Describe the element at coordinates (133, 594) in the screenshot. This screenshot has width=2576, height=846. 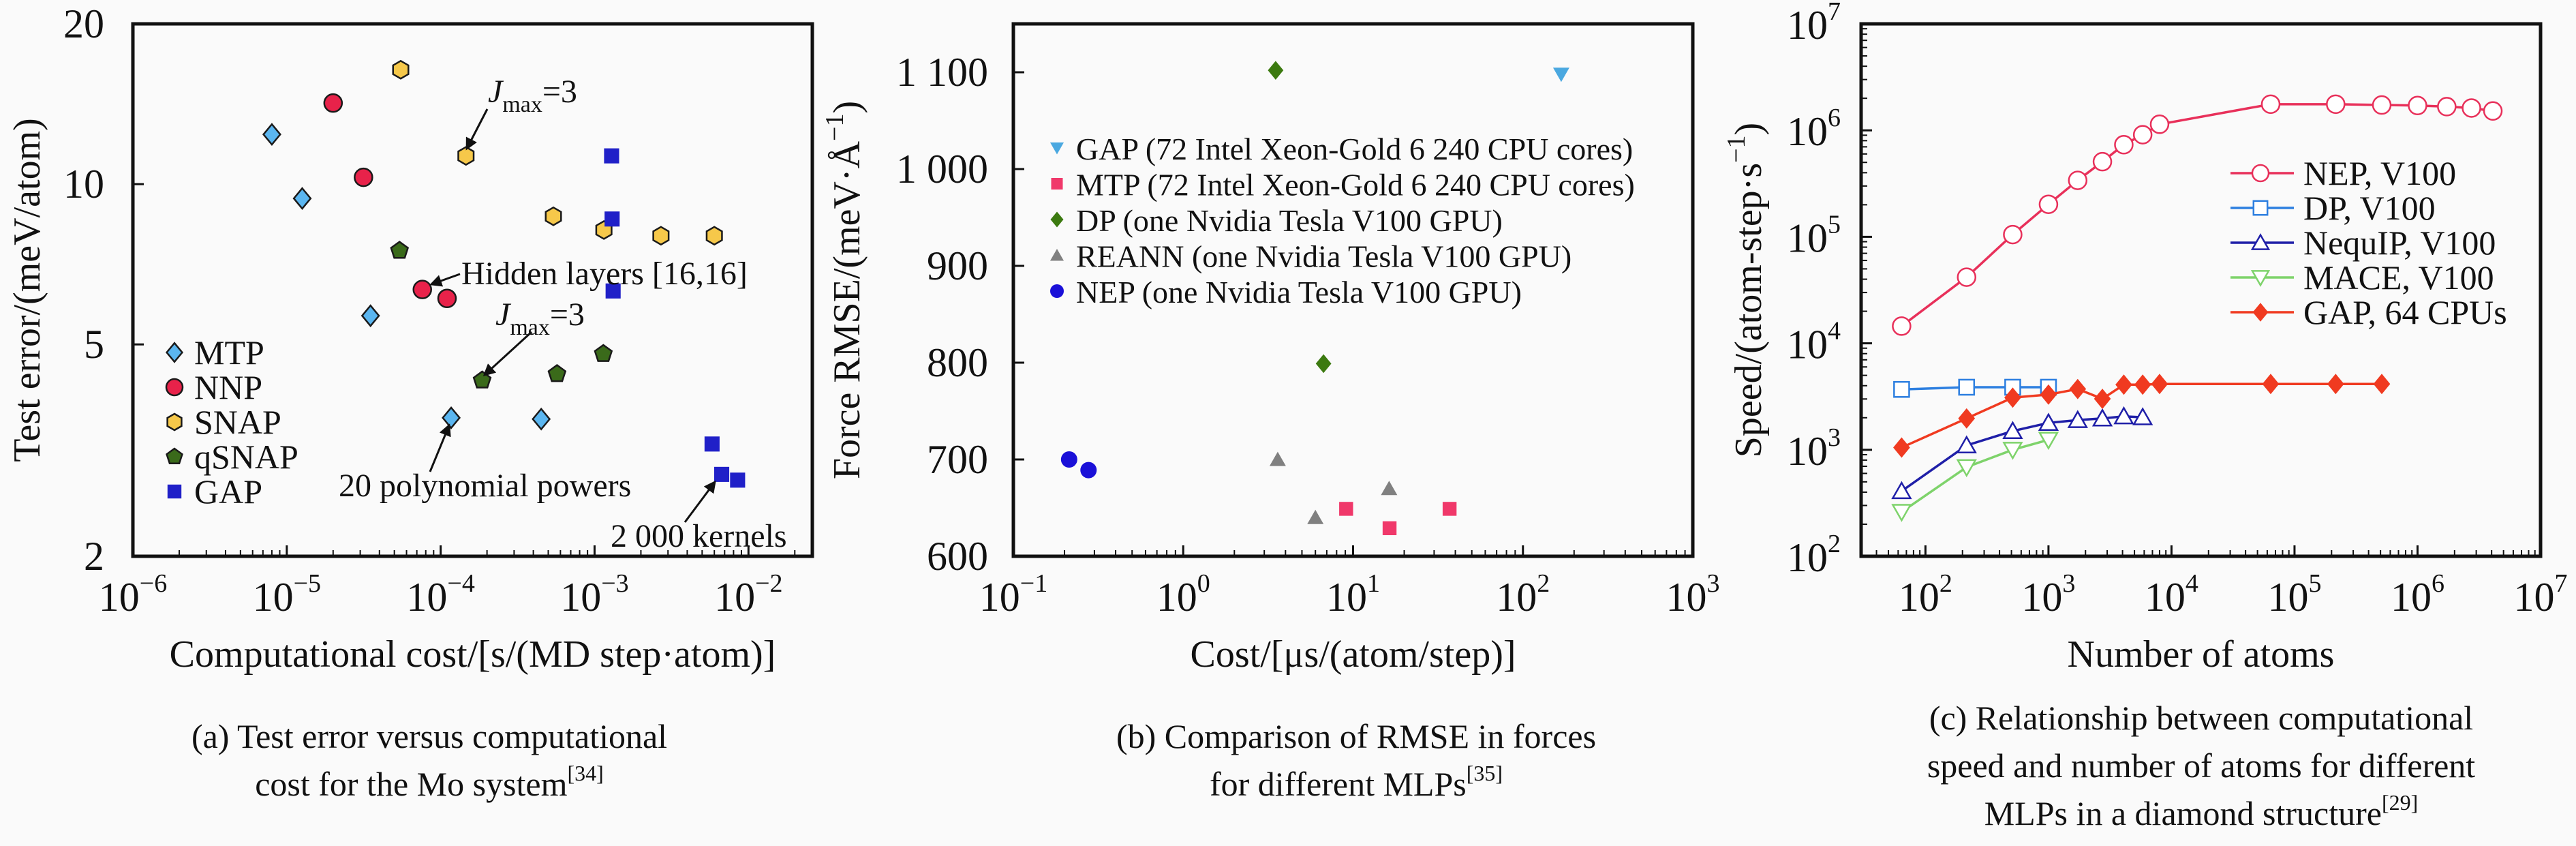
I see `x-tick-label: 10⁻⁶` at that location.